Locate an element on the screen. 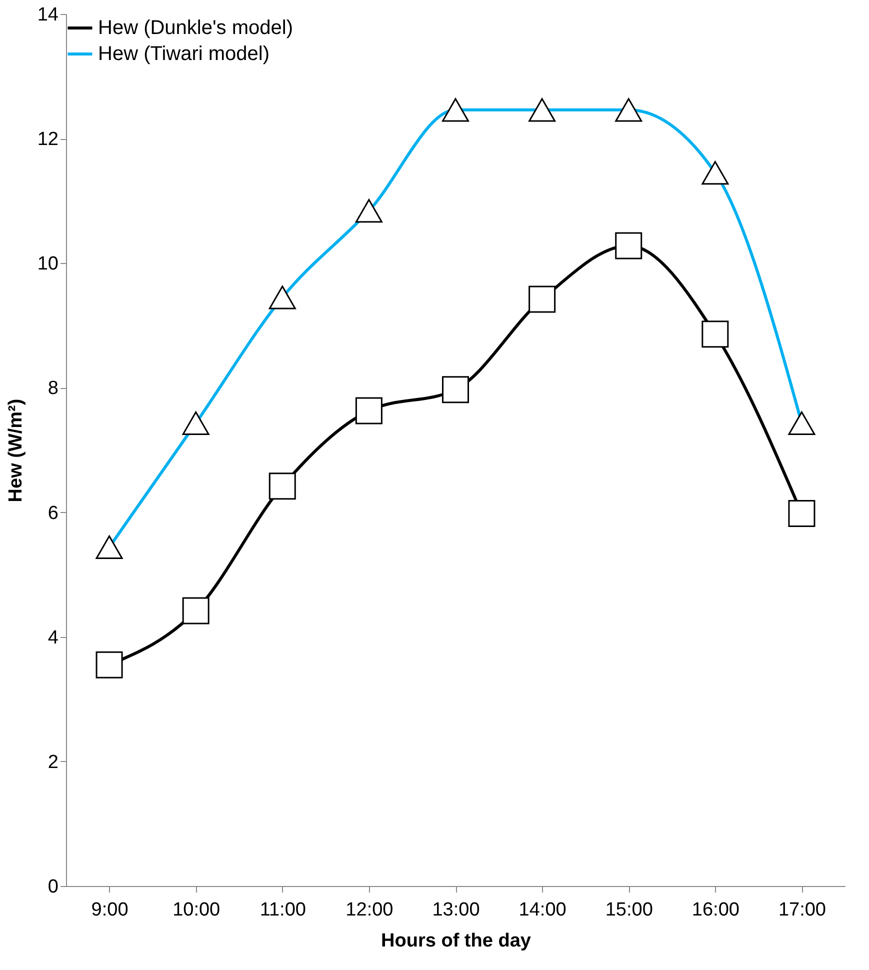  x-tick-label: 9:00 is located at coordinates (109, 910).